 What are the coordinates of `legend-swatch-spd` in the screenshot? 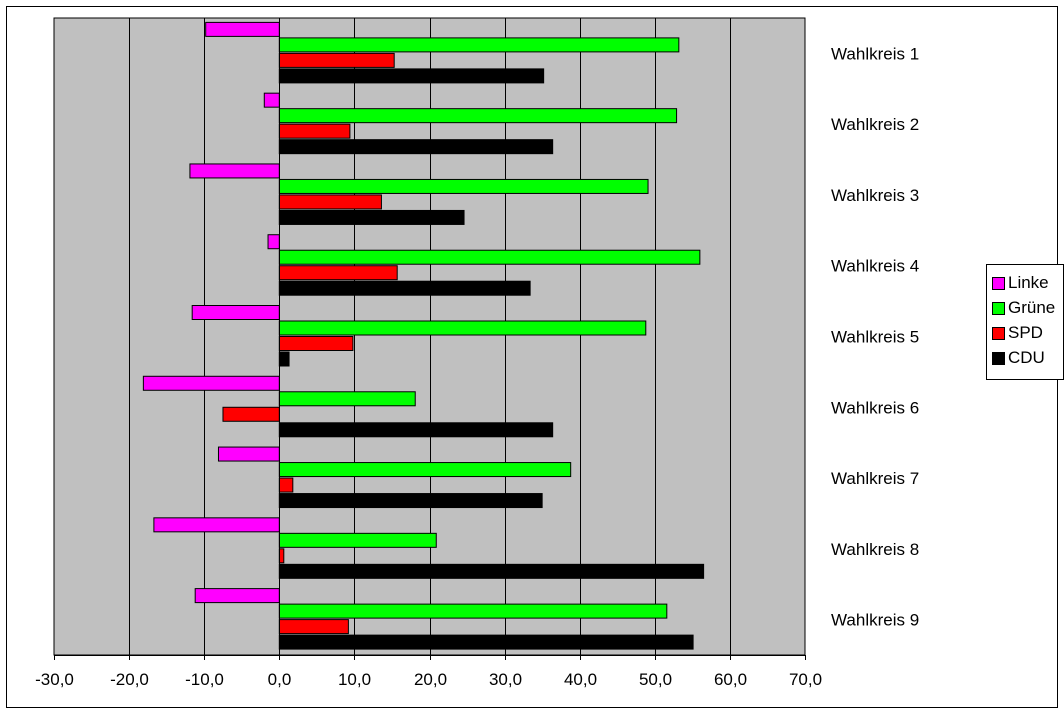 It's located at (998, 333).